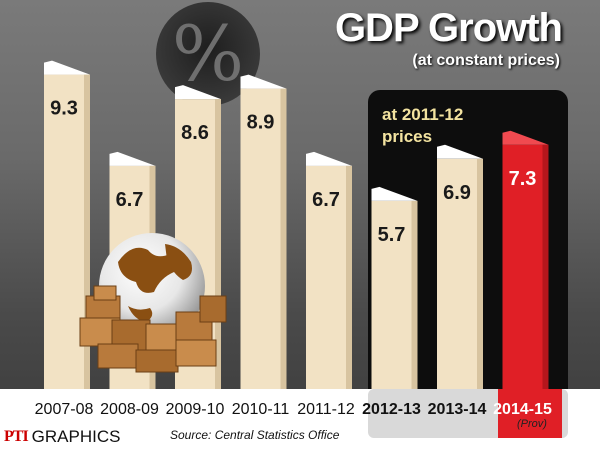 This screenshot has height=450, width=600. What do you see at coordinates (486, 60) in the screenshot?
I see `chart-subtitle: (at constant prices)` at bounding box center [486, 60].